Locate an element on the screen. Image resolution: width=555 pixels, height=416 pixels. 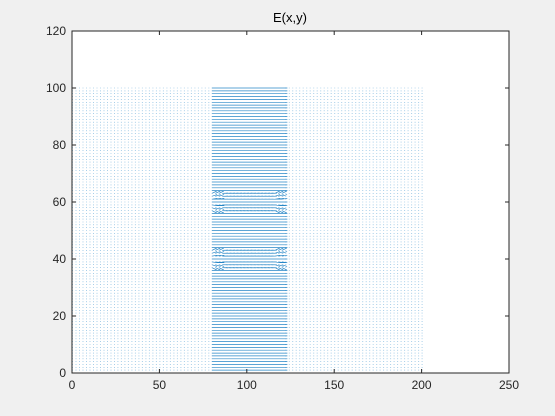
y-tick-label: 40 is located at coordinates (60, 259).